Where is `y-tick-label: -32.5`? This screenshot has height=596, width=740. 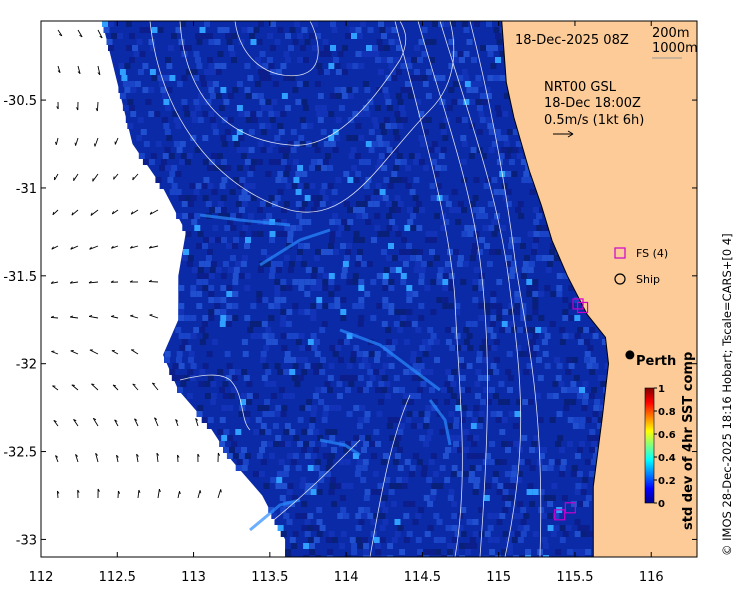
y-tick-label: -32.5 is located at coordinates (20, 453).